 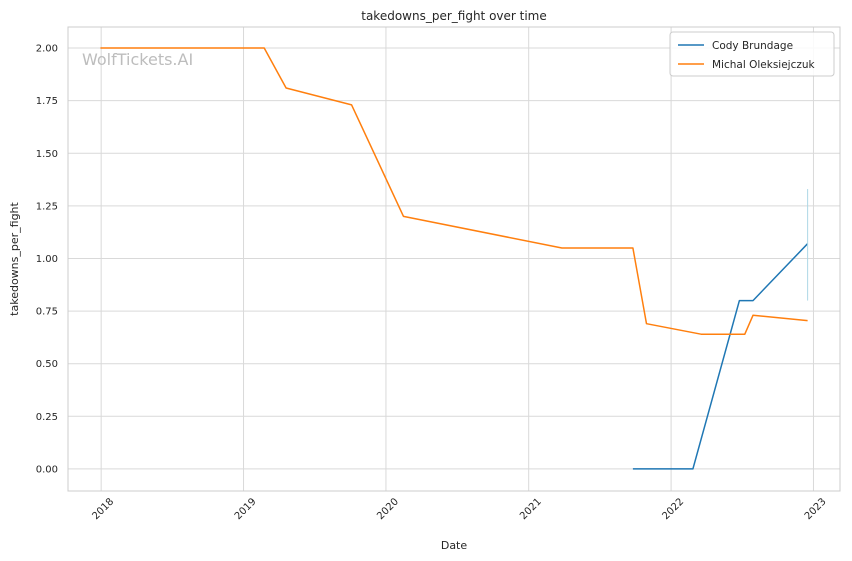 I want to click on y-axis-label: takedowns_per_fight, so click(x=14, y=258).